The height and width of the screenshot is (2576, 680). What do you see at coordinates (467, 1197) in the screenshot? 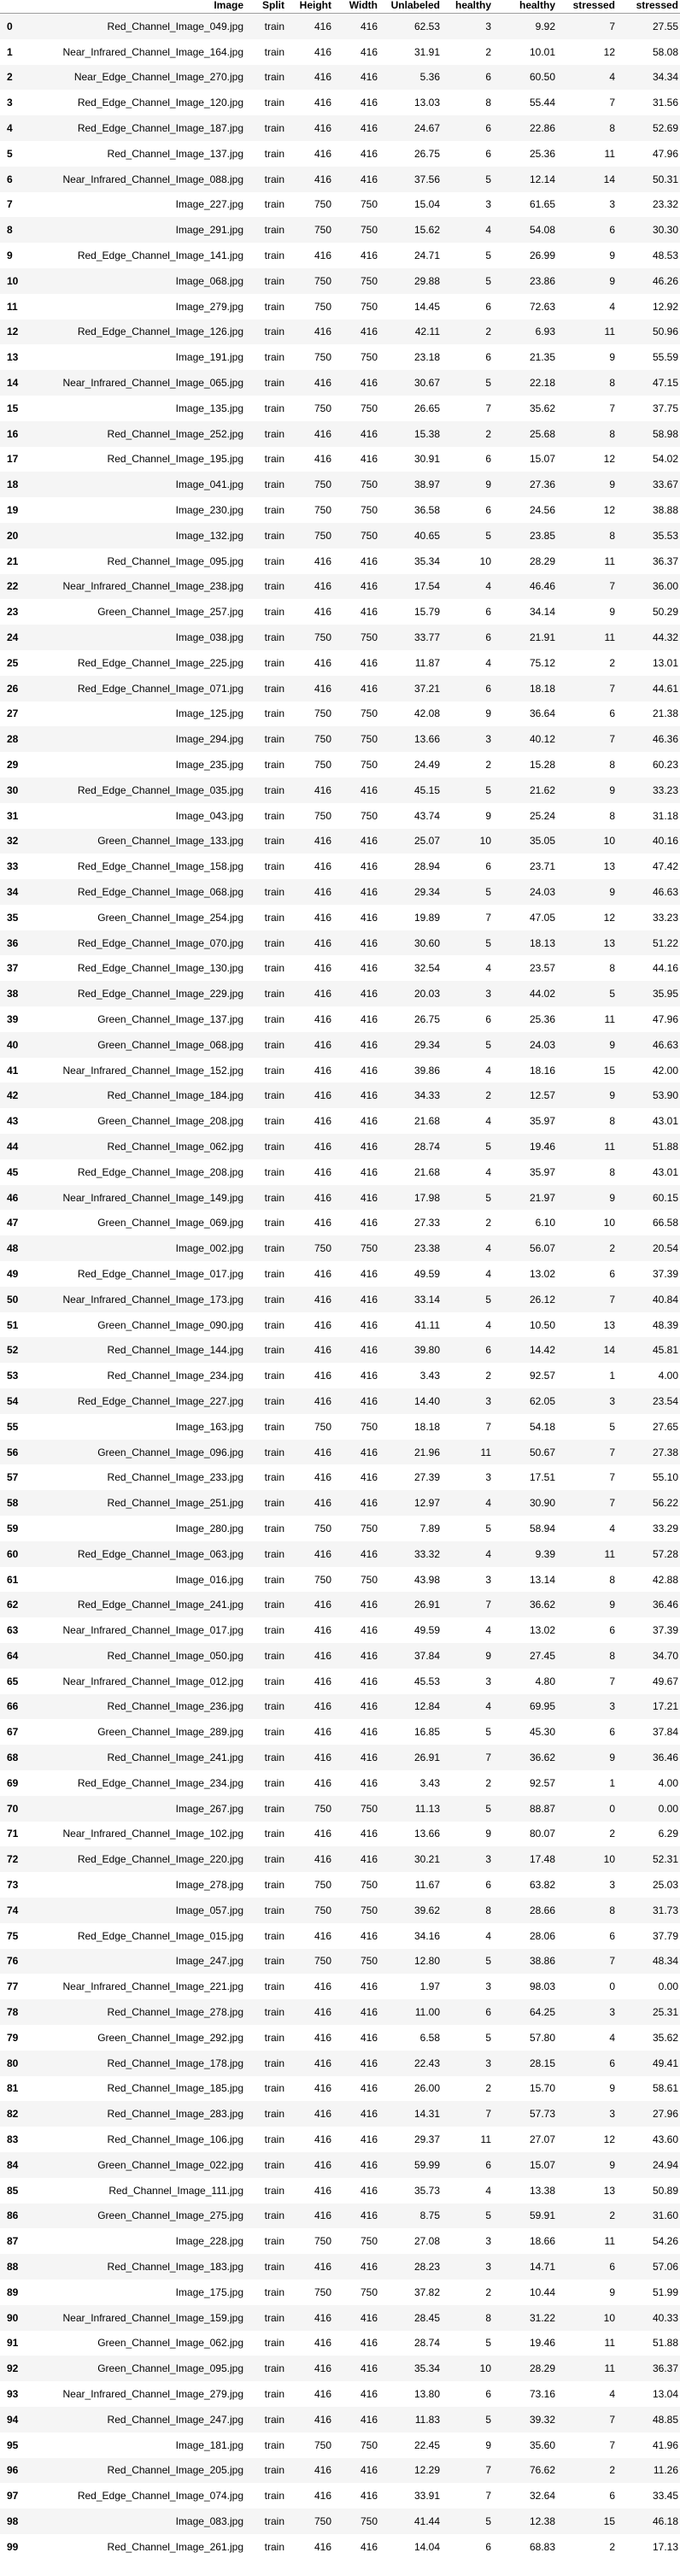
I see `healthy-count-cell: 5` at bounding box center [467, 1197].